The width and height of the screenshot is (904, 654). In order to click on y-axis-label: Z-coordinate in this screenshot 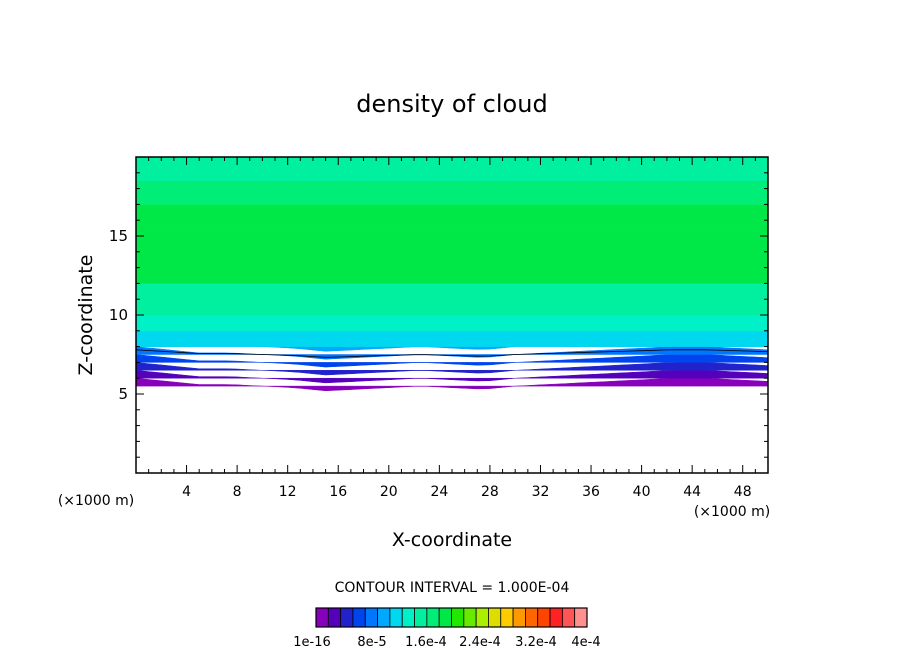, I will do `click(86, 315)`.